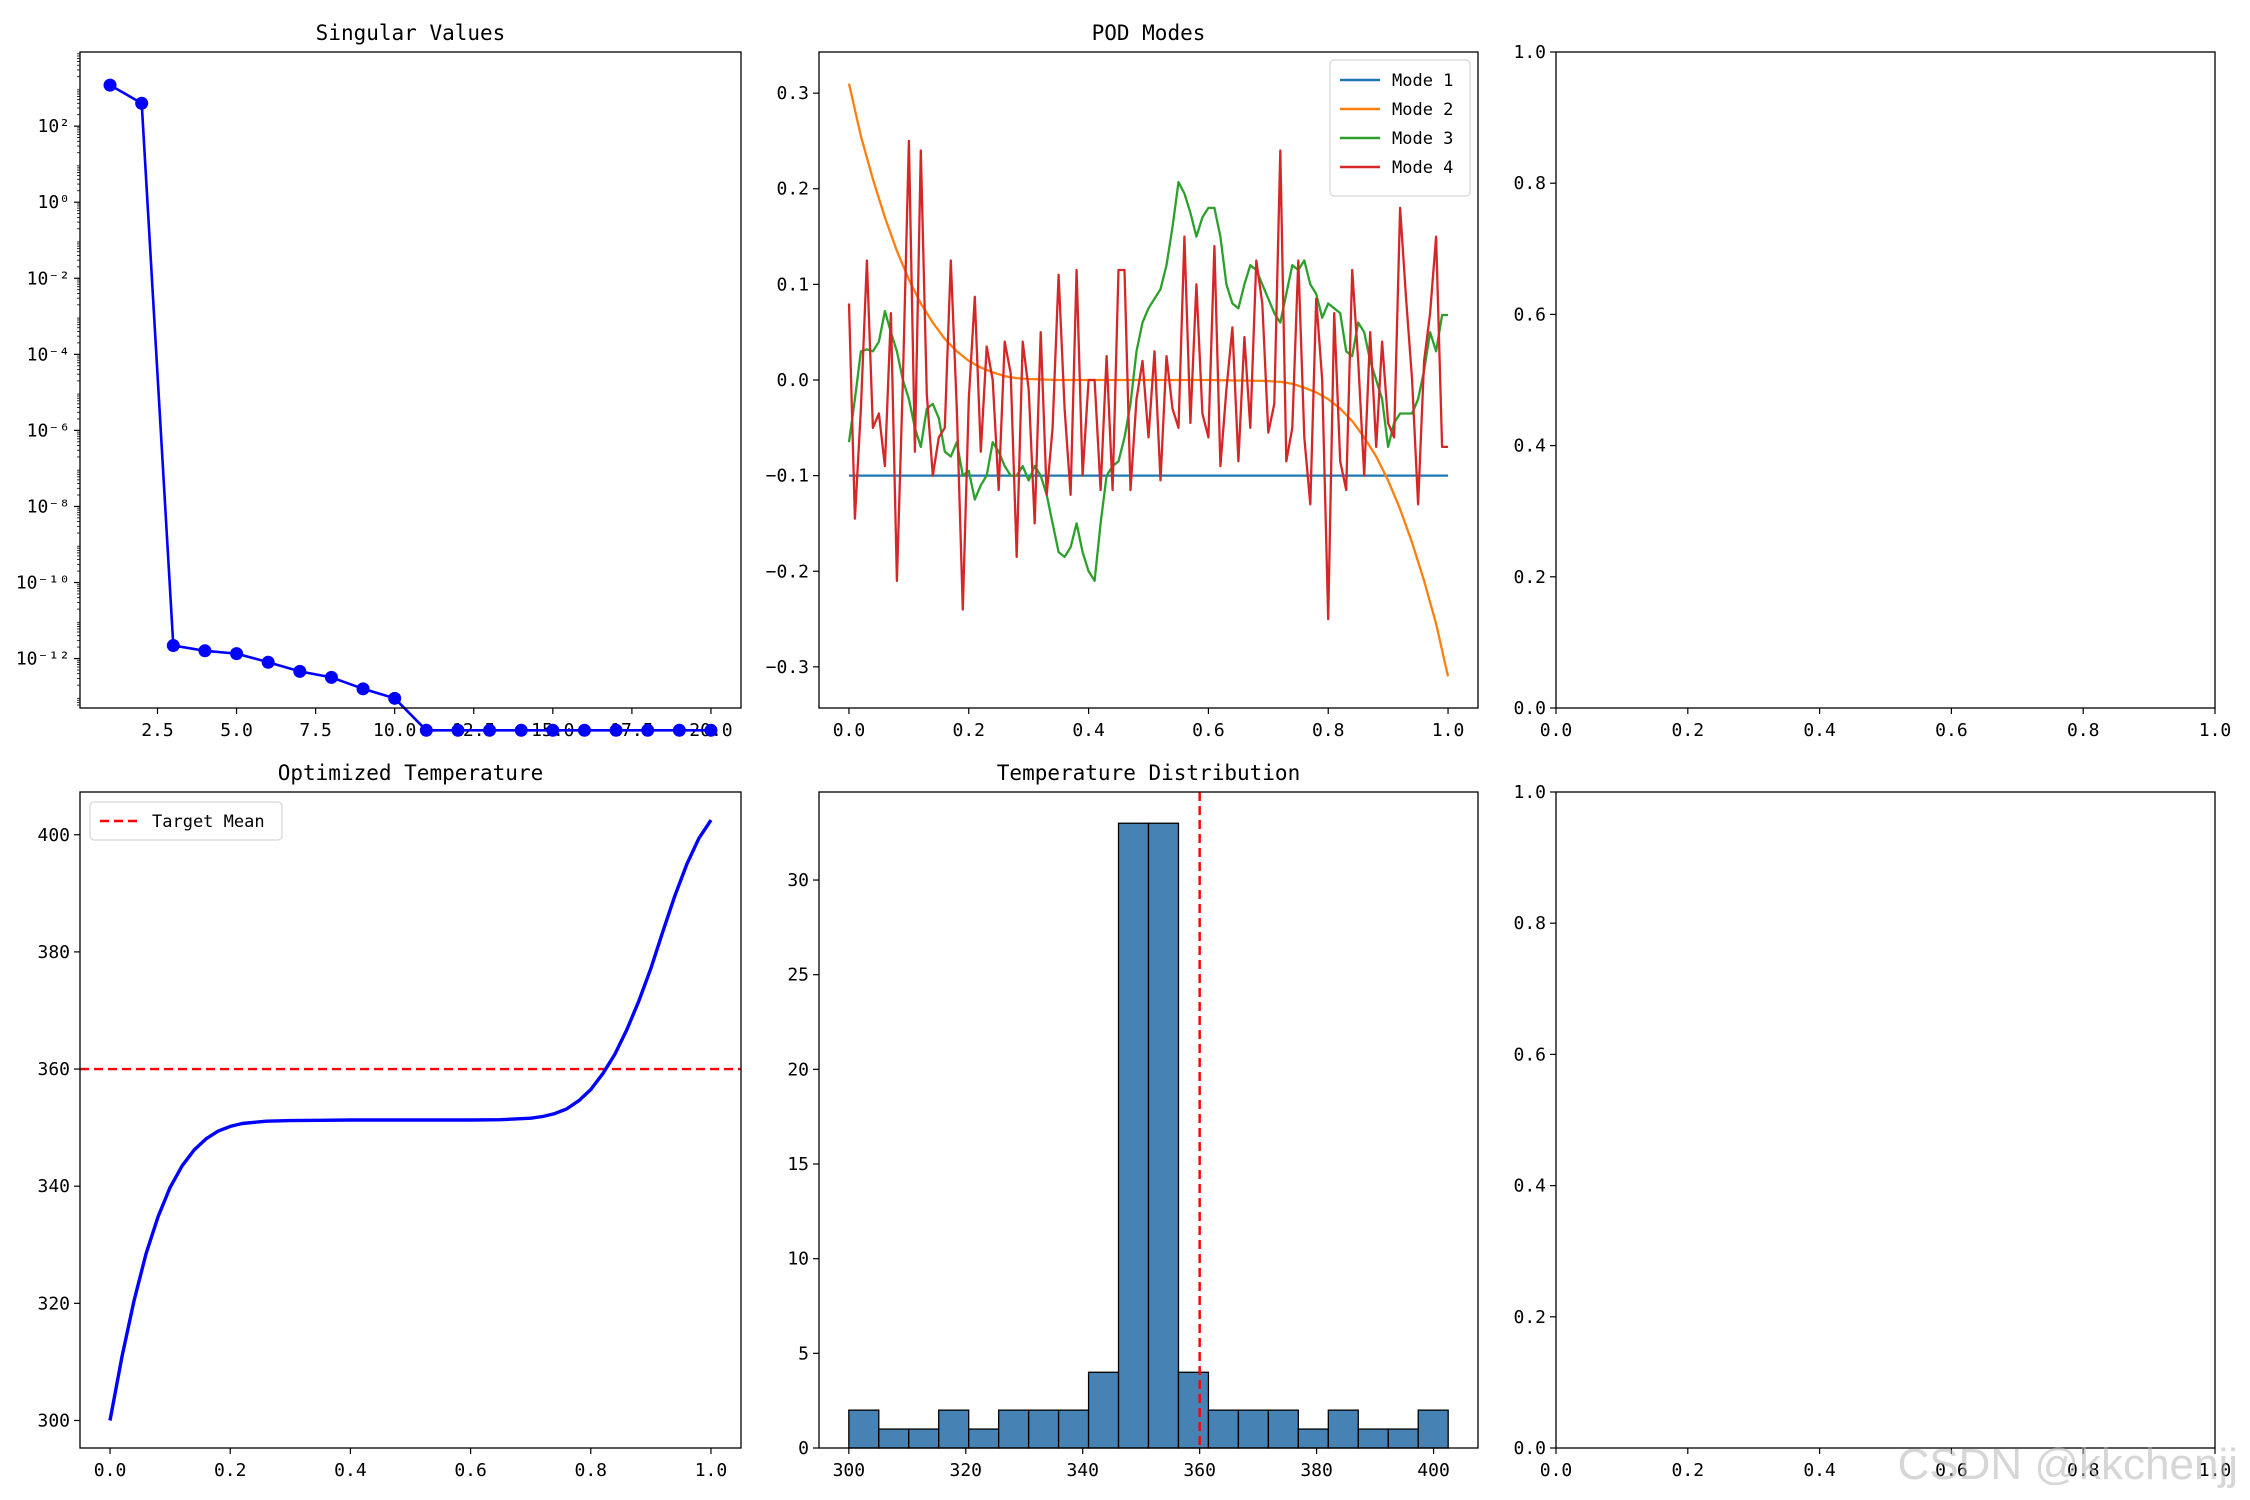 Image resolution: width=2250 pixels, height=1500 pixels. What do you see at coordinates (315, 730) in the screenshot?
I see `x-tick-label: 7.5` at bounding box center [315, 730].